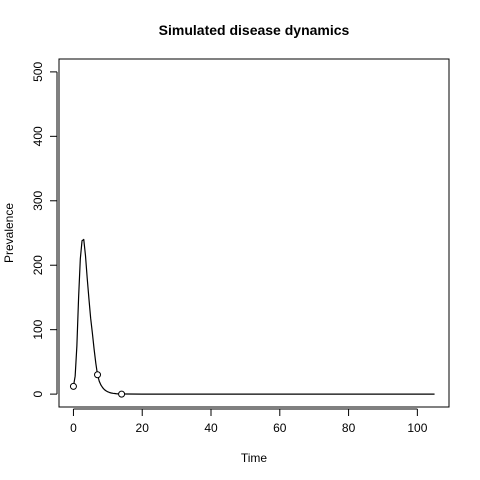 This screenshot has height=480, width=480. Describe the element at coordinates (38, 265) in the screenshot. I see `y-tick-label: 200` at that location.